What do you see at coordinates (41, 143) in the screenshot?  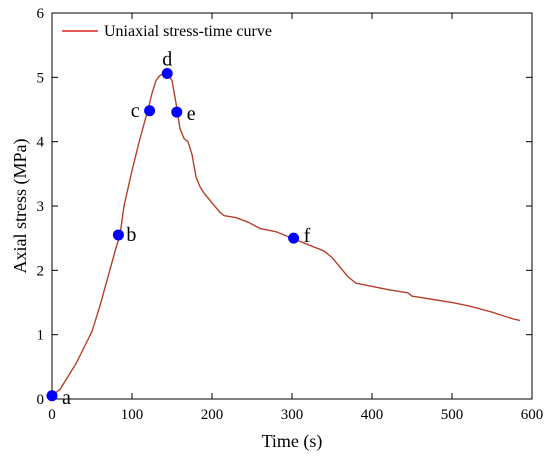 I see `y-tick-label: 4` at bounding box center [41, 143].